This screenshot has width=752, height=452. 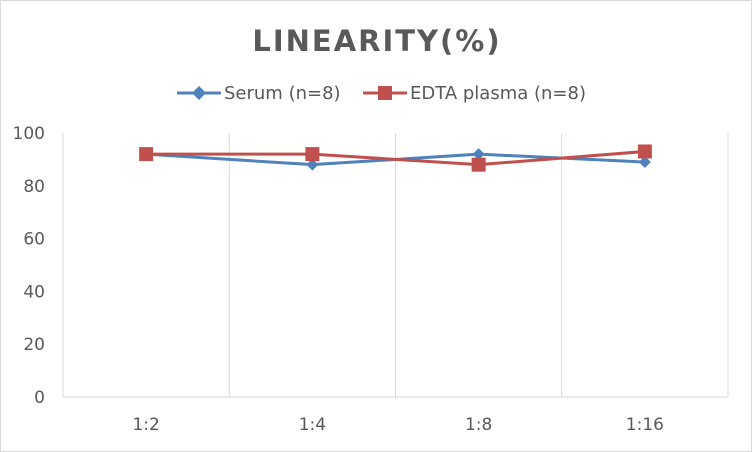 I want to click on y-tick-label: 80, so click(x=34, y=187).